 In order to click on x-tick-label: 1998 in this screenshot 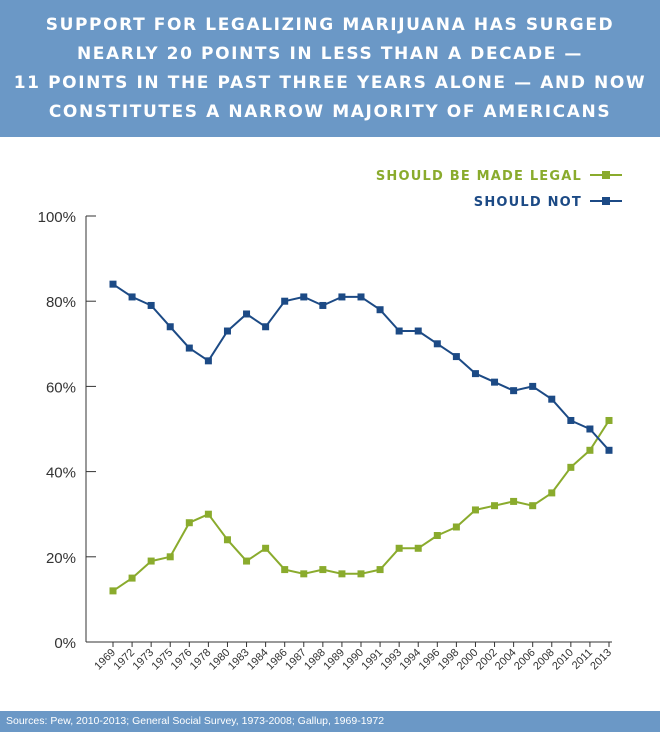, I will do `click(449, 660)`.